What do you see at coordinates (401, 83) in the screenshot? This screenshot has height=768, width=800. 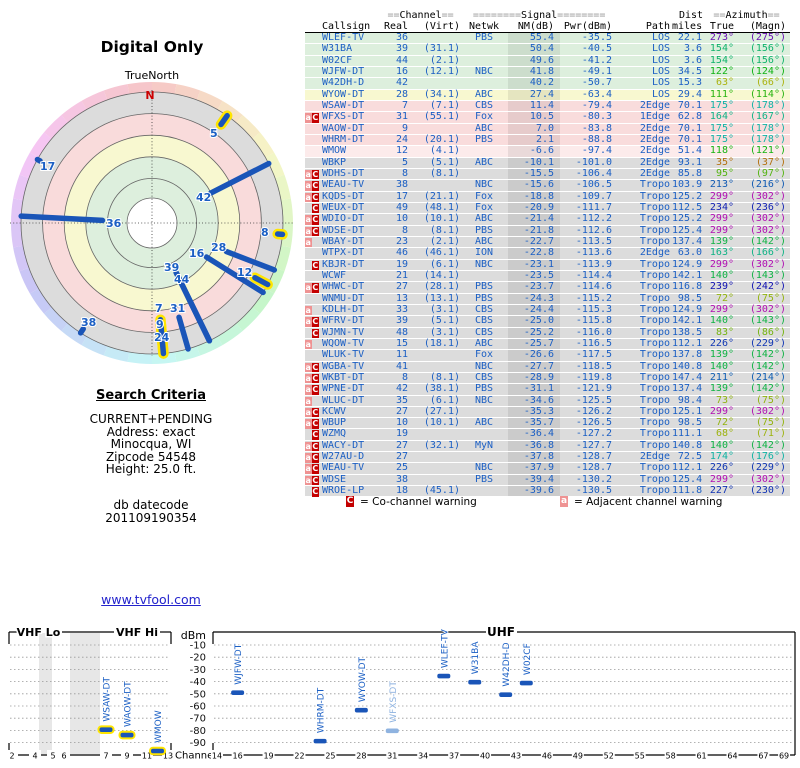 I see `cell-real: 42` at bounding box center [401, 83].